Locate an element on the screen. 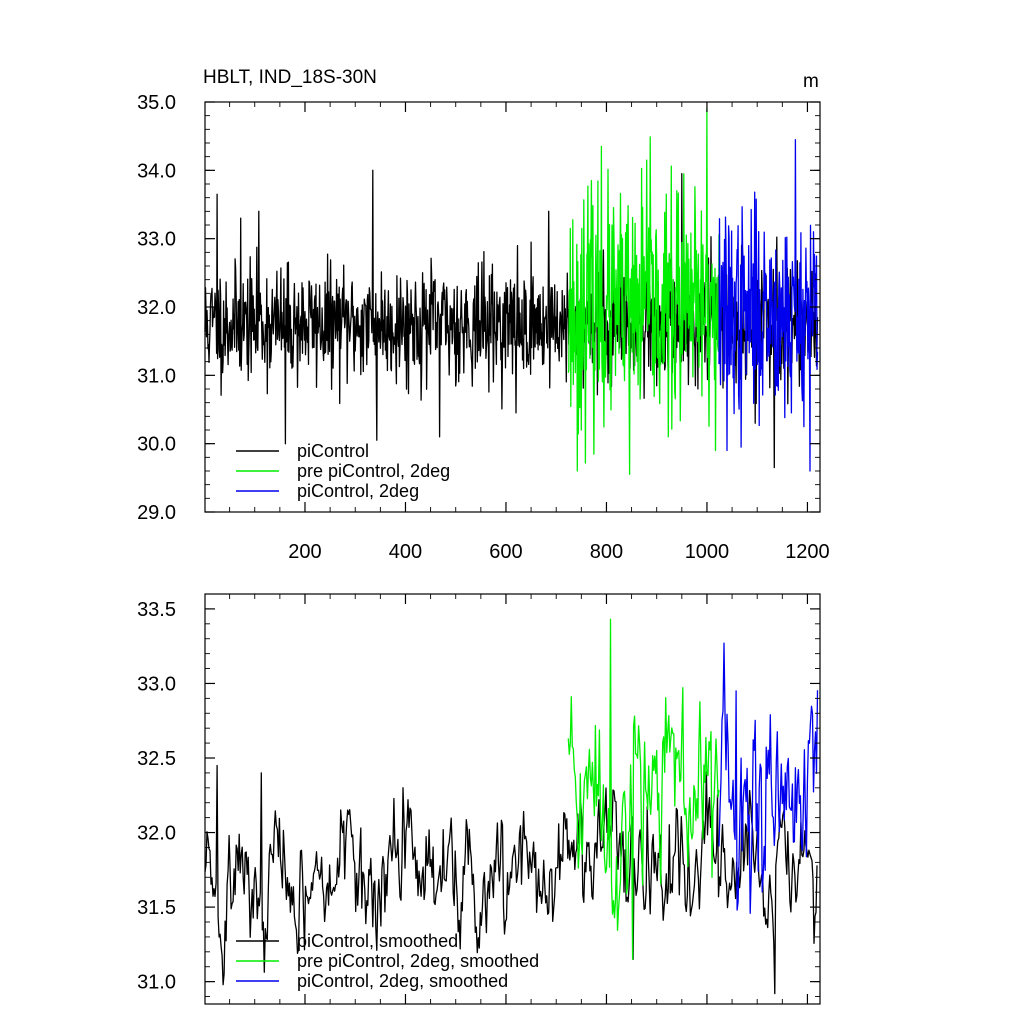 The height and width of the screenshot is (1024, 1024). units-label: m is located at coordinates (811, 81).